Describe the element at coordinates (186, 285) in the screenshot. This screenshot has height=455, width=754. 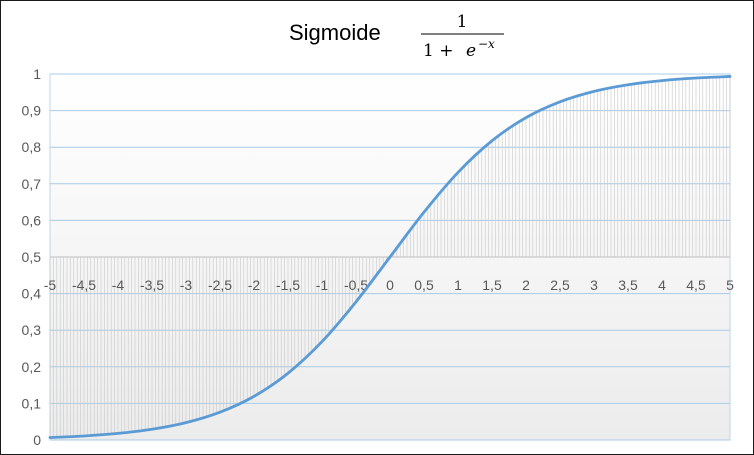
I see `x-tick-label: -3` at that location.